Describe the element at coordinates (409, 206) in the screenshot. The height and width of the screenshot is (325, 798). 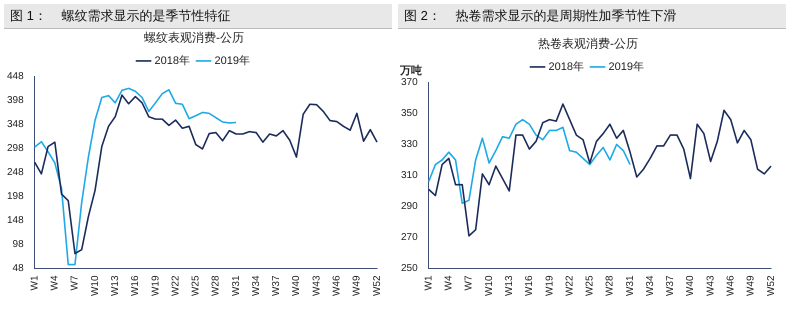
I see `y-tick-label: 290` at that location.